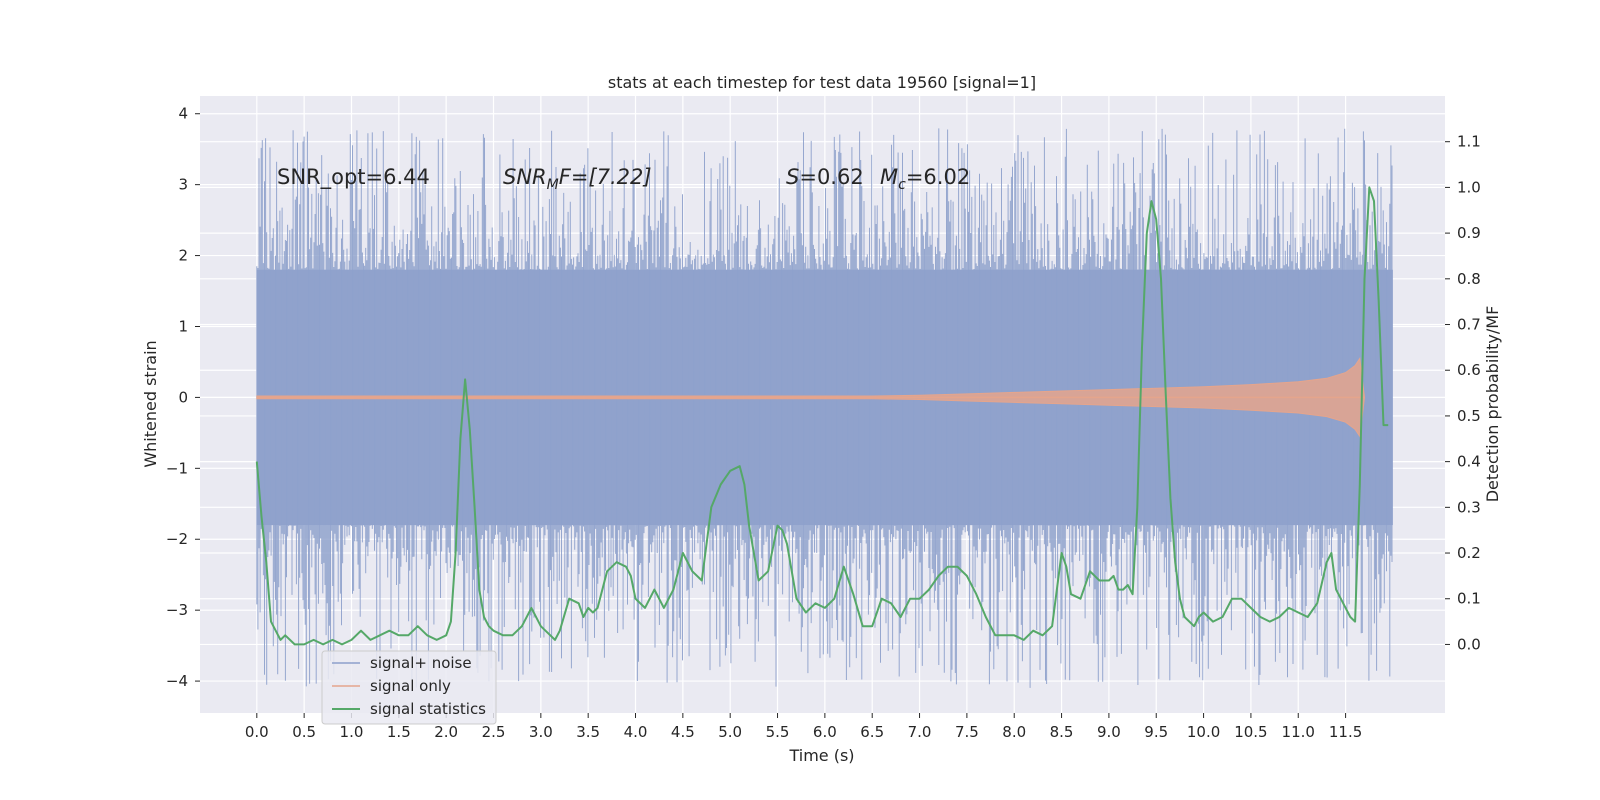 The width and height of the screenshot is (1600, 800). What do you see at coordinates (1469, 553) in the screenshot?
I see `y2-tick-label: 0.2` at bounding box center [1469, 553].